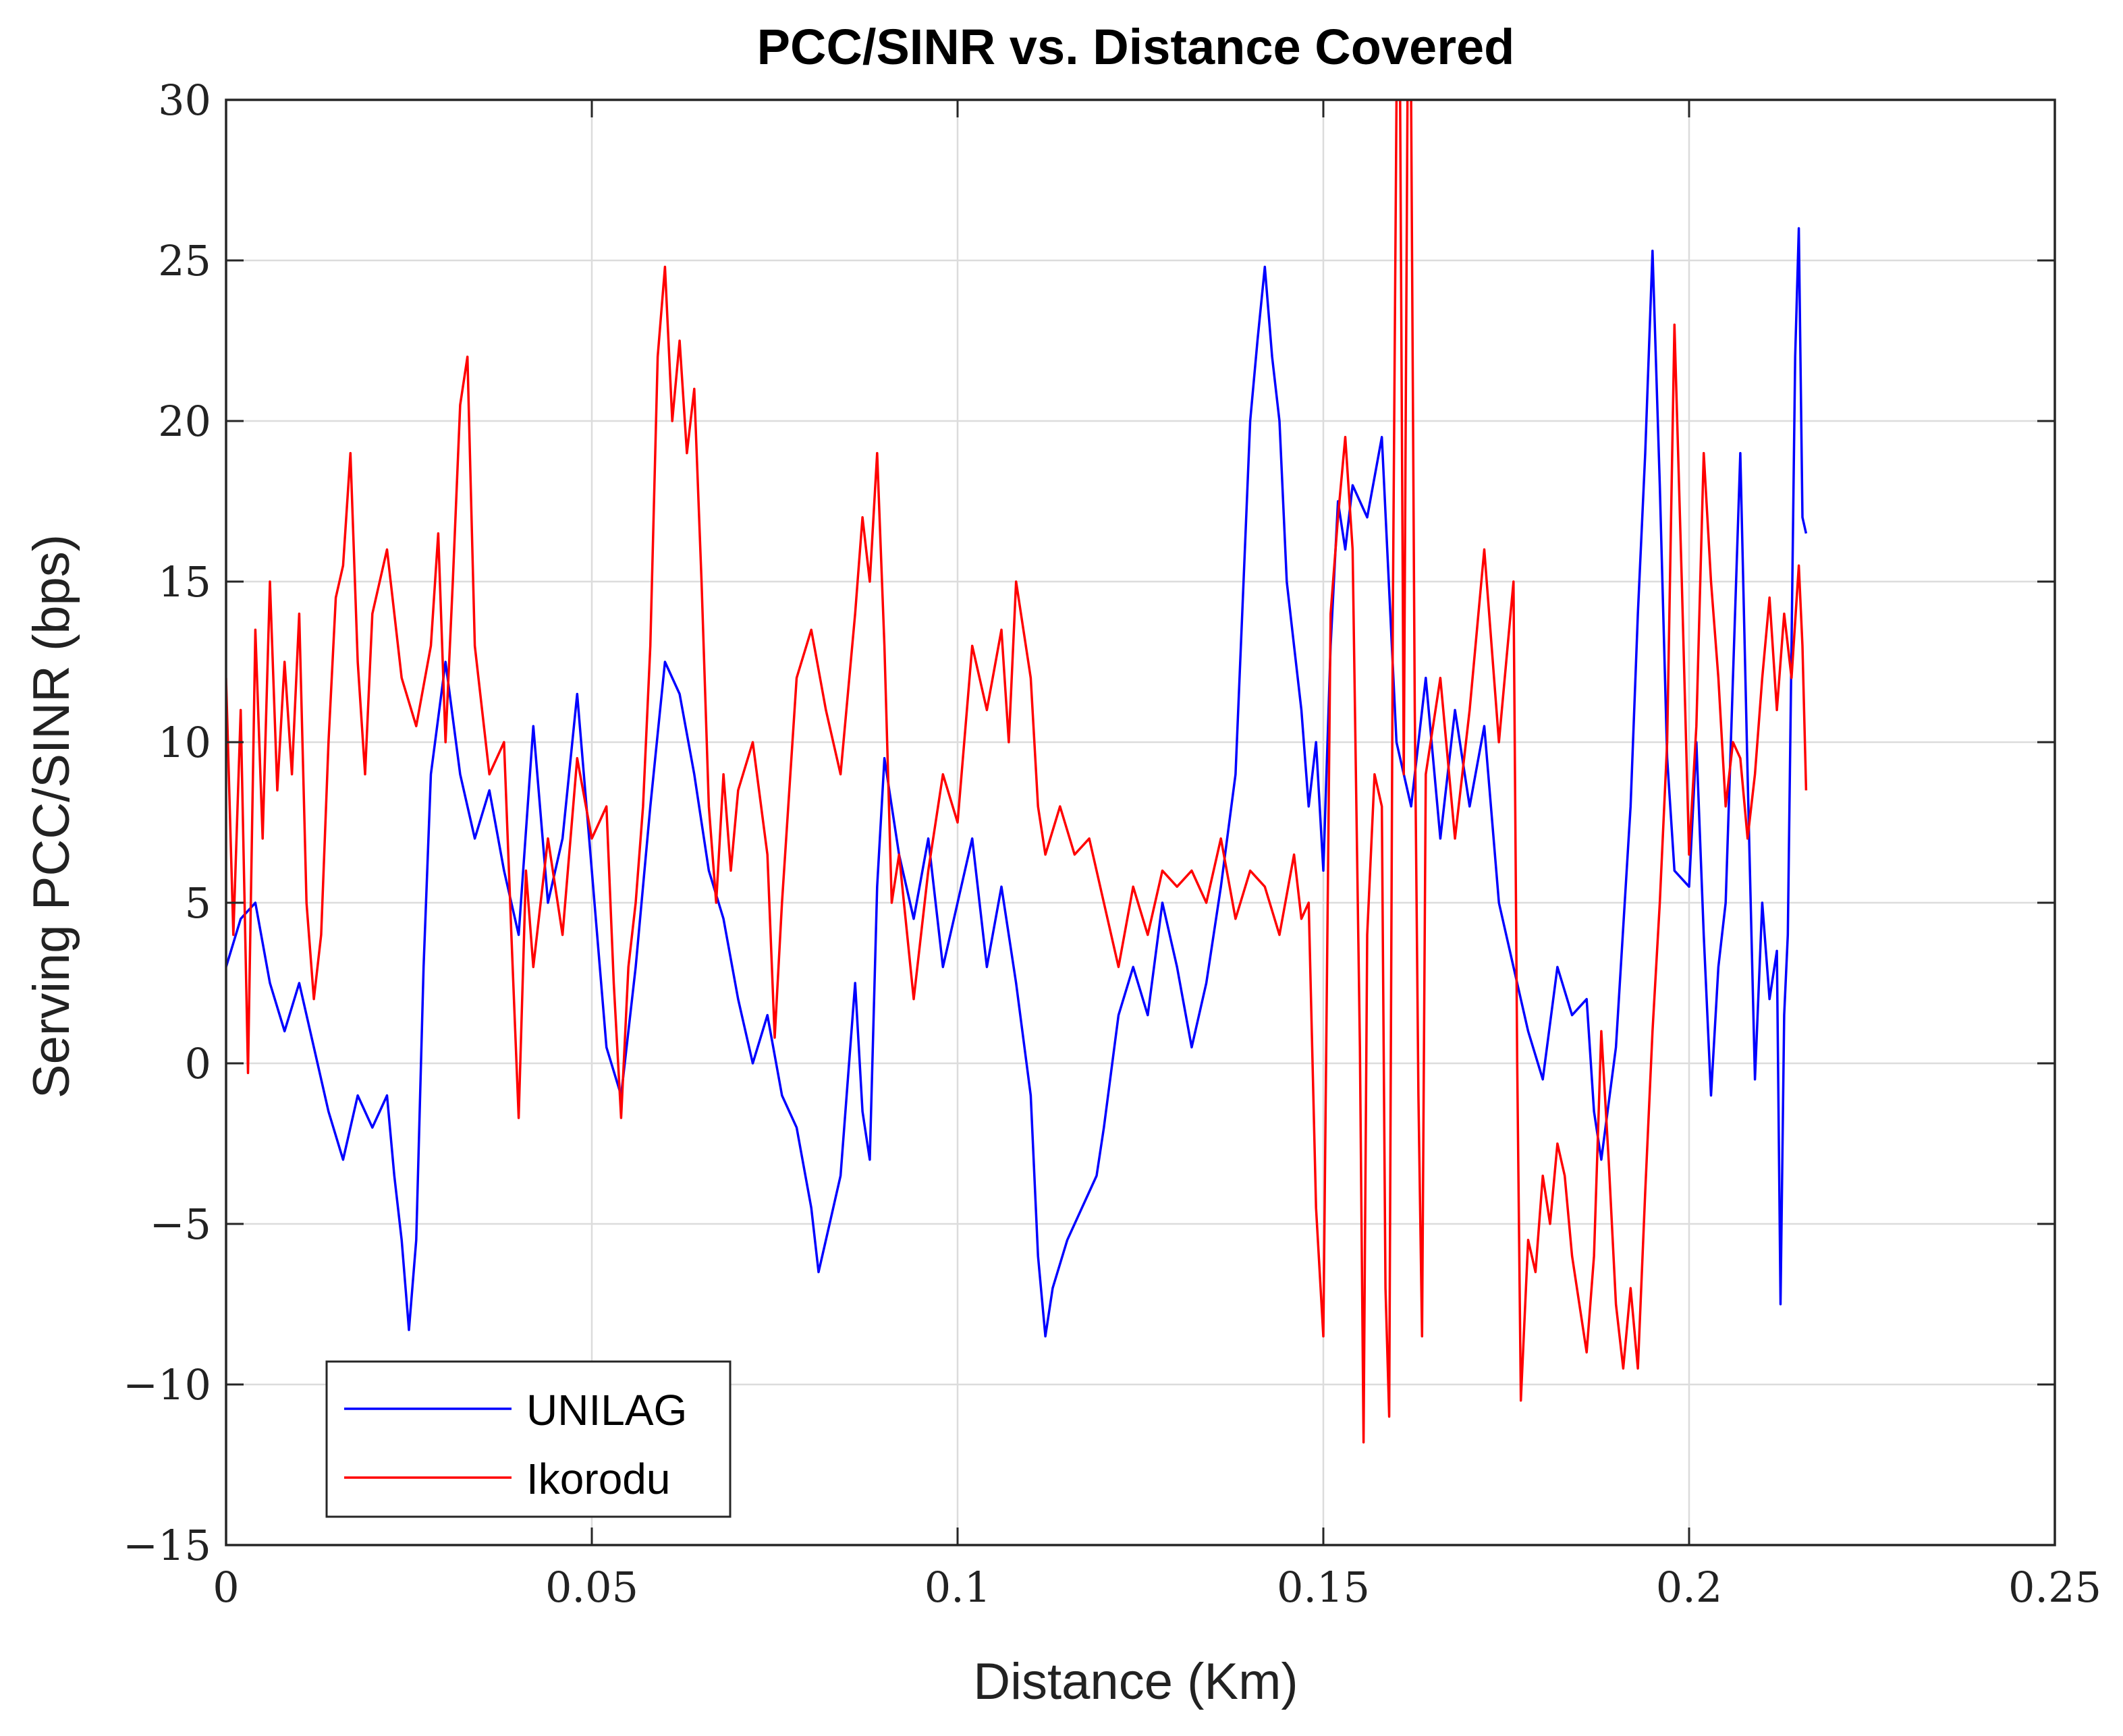 The image size is (2123, 1736). I want to click on x-tick-label: 0.05, so click(591, 1587).